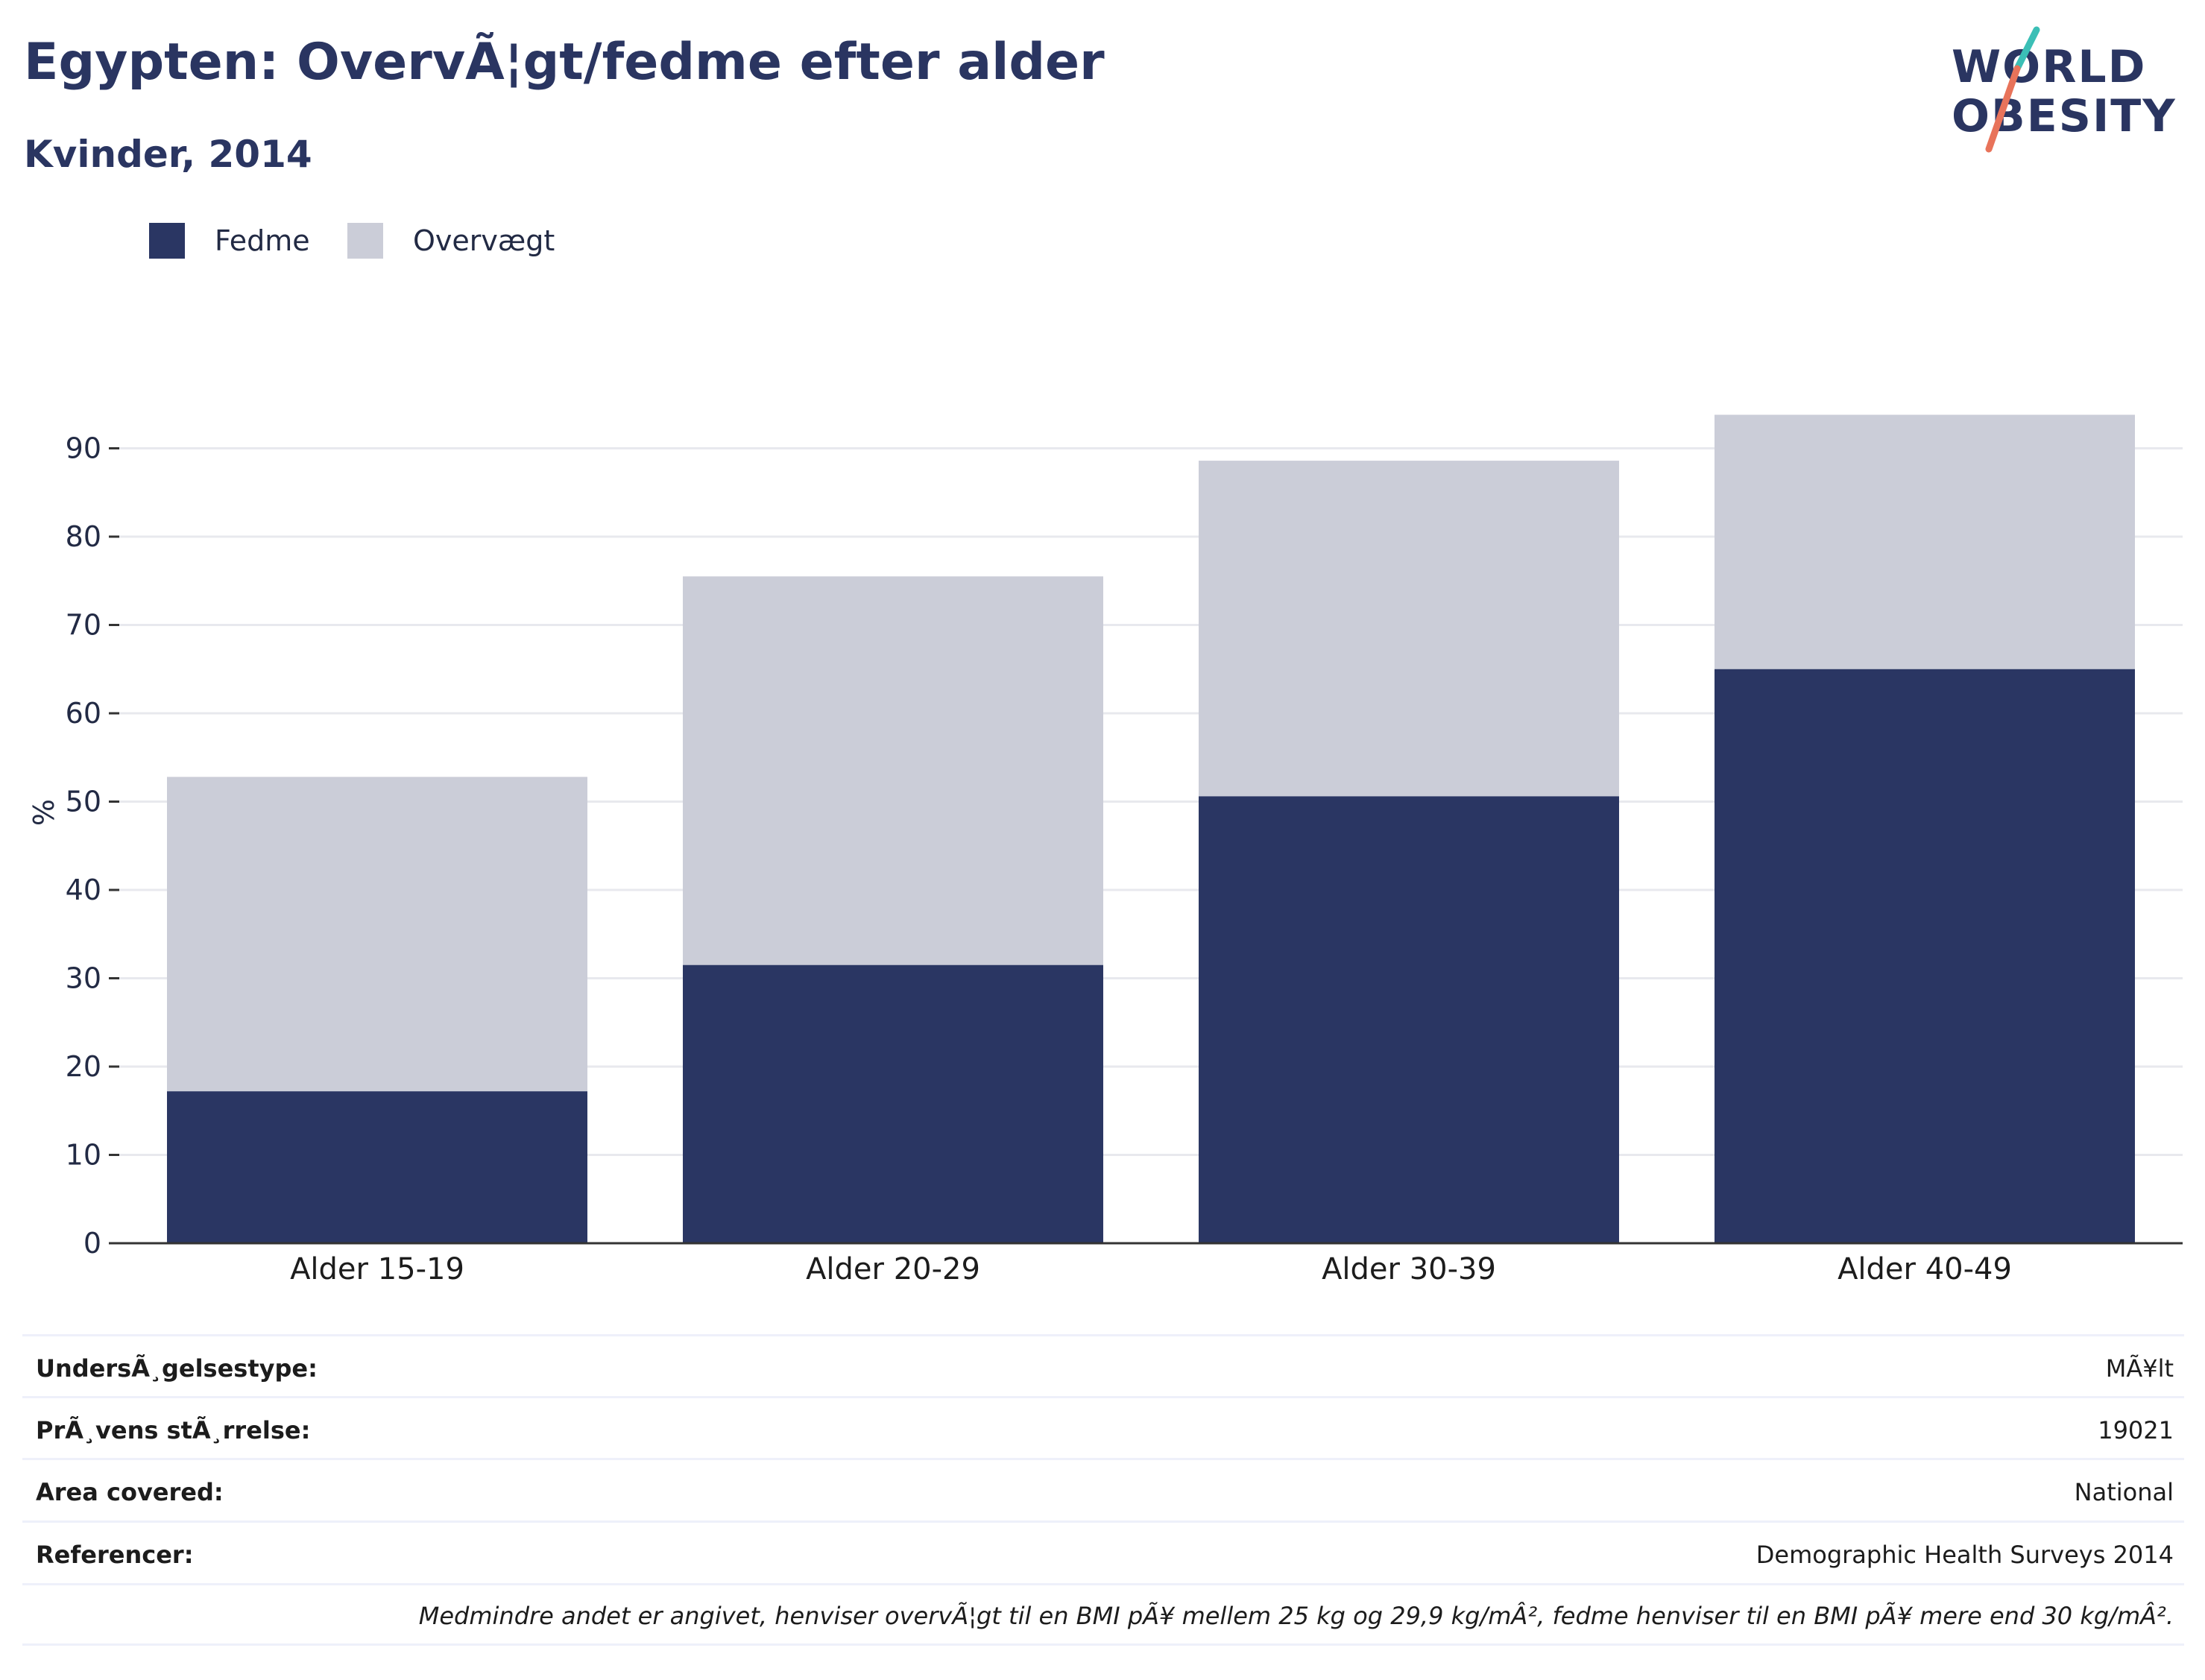 Image resolution: width=2205 pixels, height=1680 pixels. I want to click on world-obesity-logo: WORLD OBESITY, so click(2069, 89).